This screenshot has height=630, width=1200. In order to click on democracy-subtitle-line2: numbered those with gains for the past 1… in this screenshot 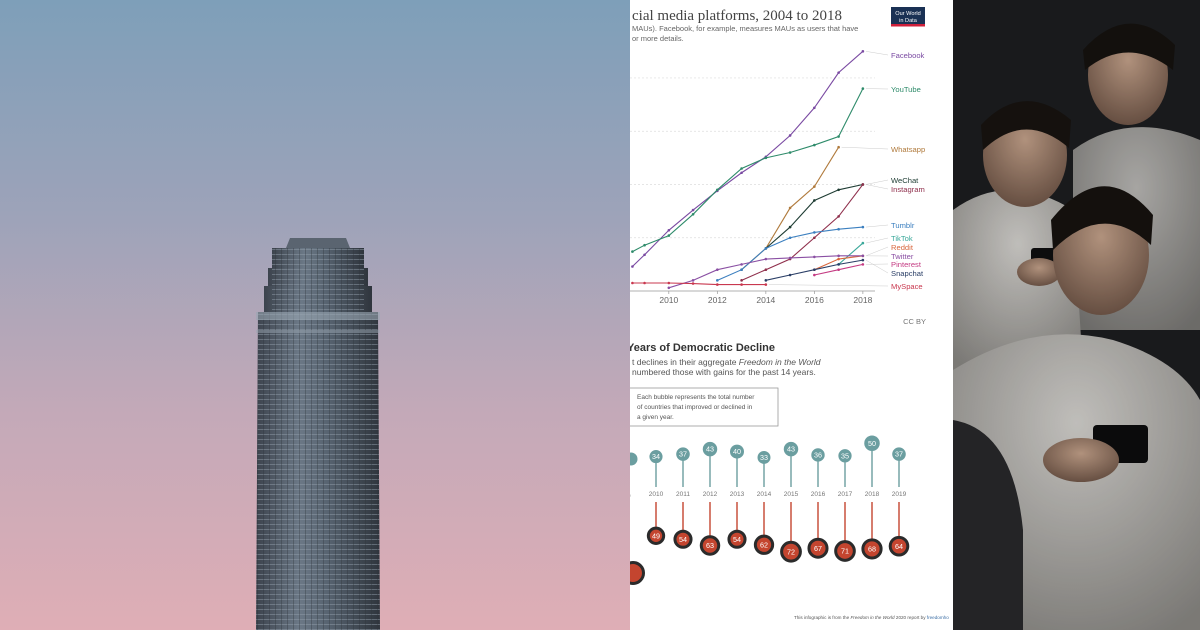, I will do `click(724, 372)`.